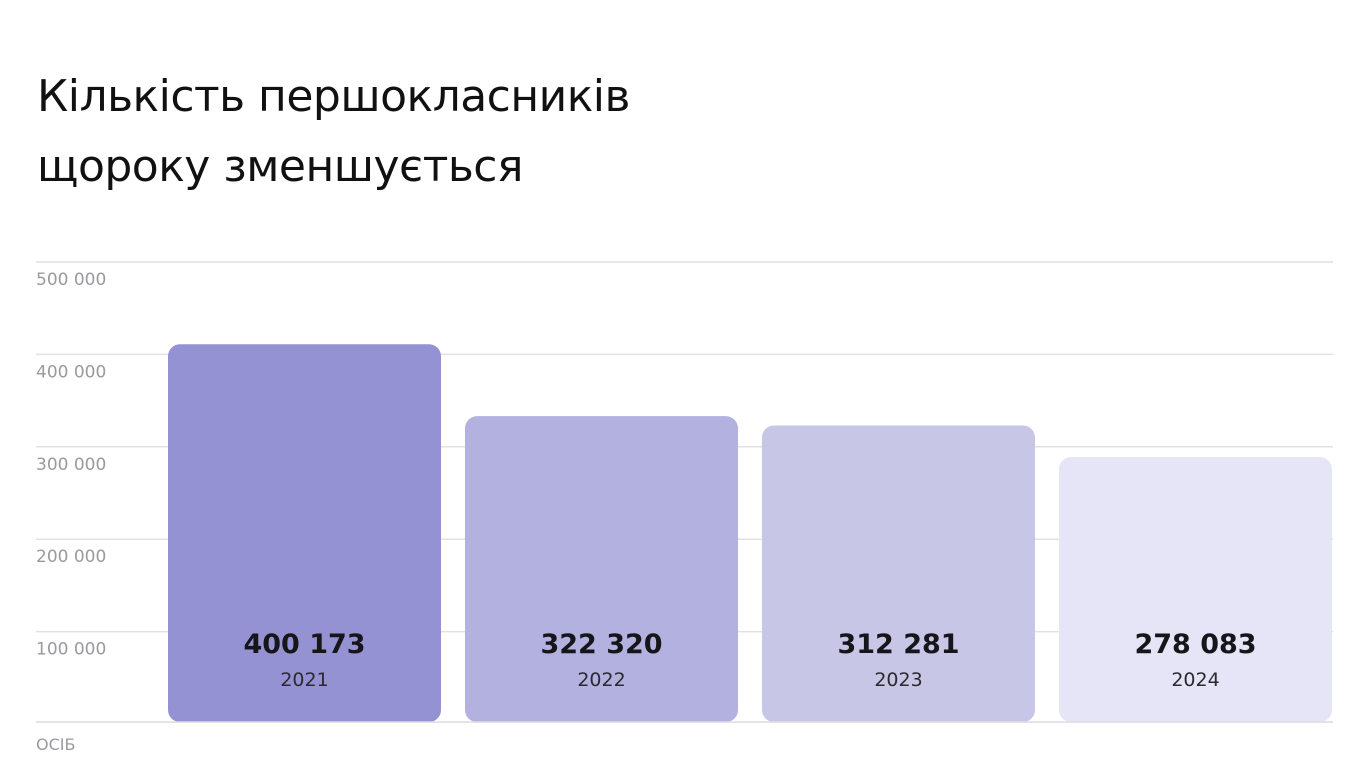 The image size is (1368, 773). I want to click on bar-2024, so click(1195, 589).